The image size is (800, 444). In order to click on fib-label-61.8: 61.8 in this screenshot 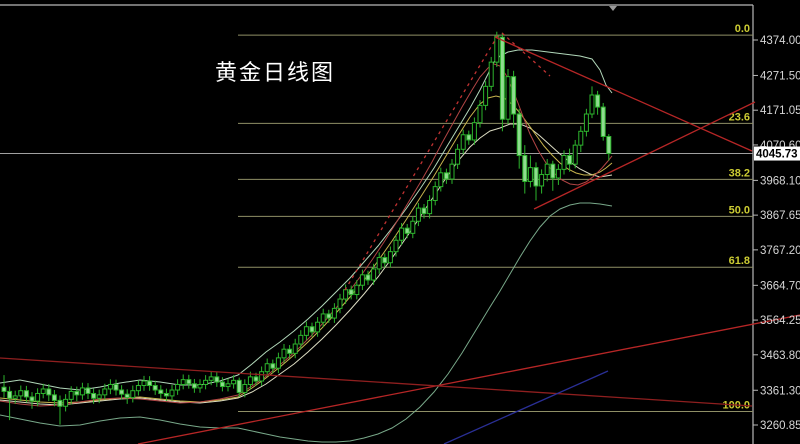, I will do `click(739, 261)`.